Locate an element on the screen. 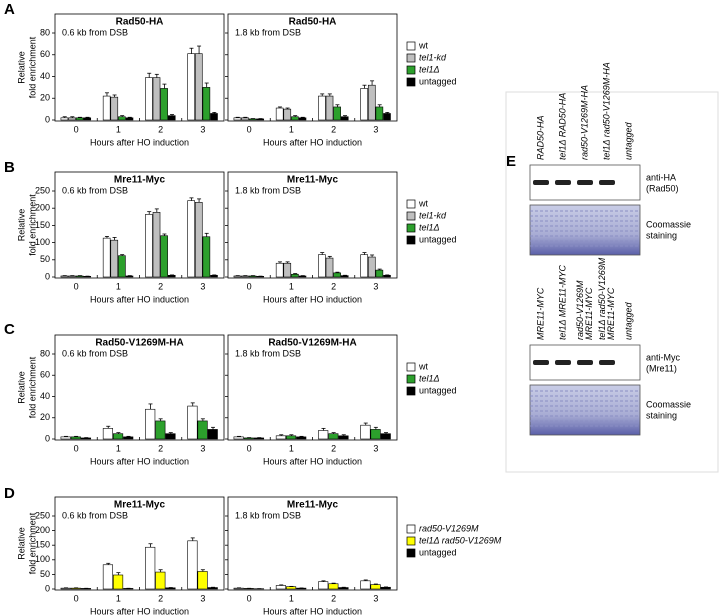 The width and height of the screenshot is (724, 615). panel-label: D is located at coordinates (9, 493).